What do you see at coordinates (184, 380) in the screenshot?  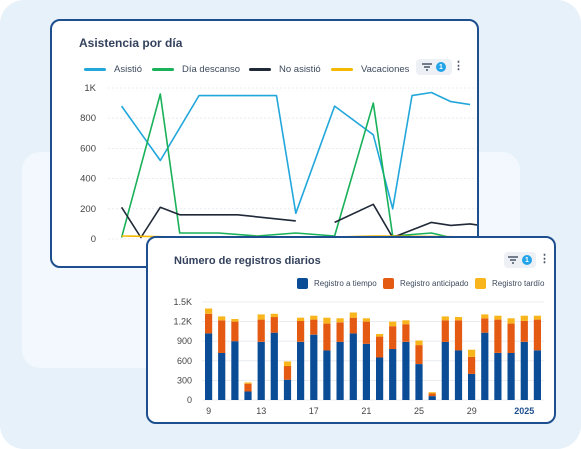 I see `y-tick-label: 300` at bounding box center [184, 380].